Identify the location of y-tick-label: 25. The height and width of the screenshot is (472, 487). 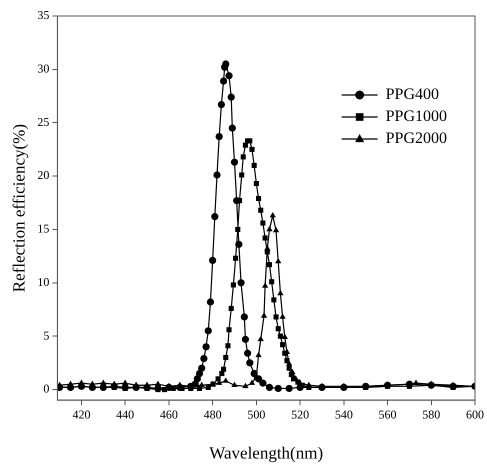
(43, 121).